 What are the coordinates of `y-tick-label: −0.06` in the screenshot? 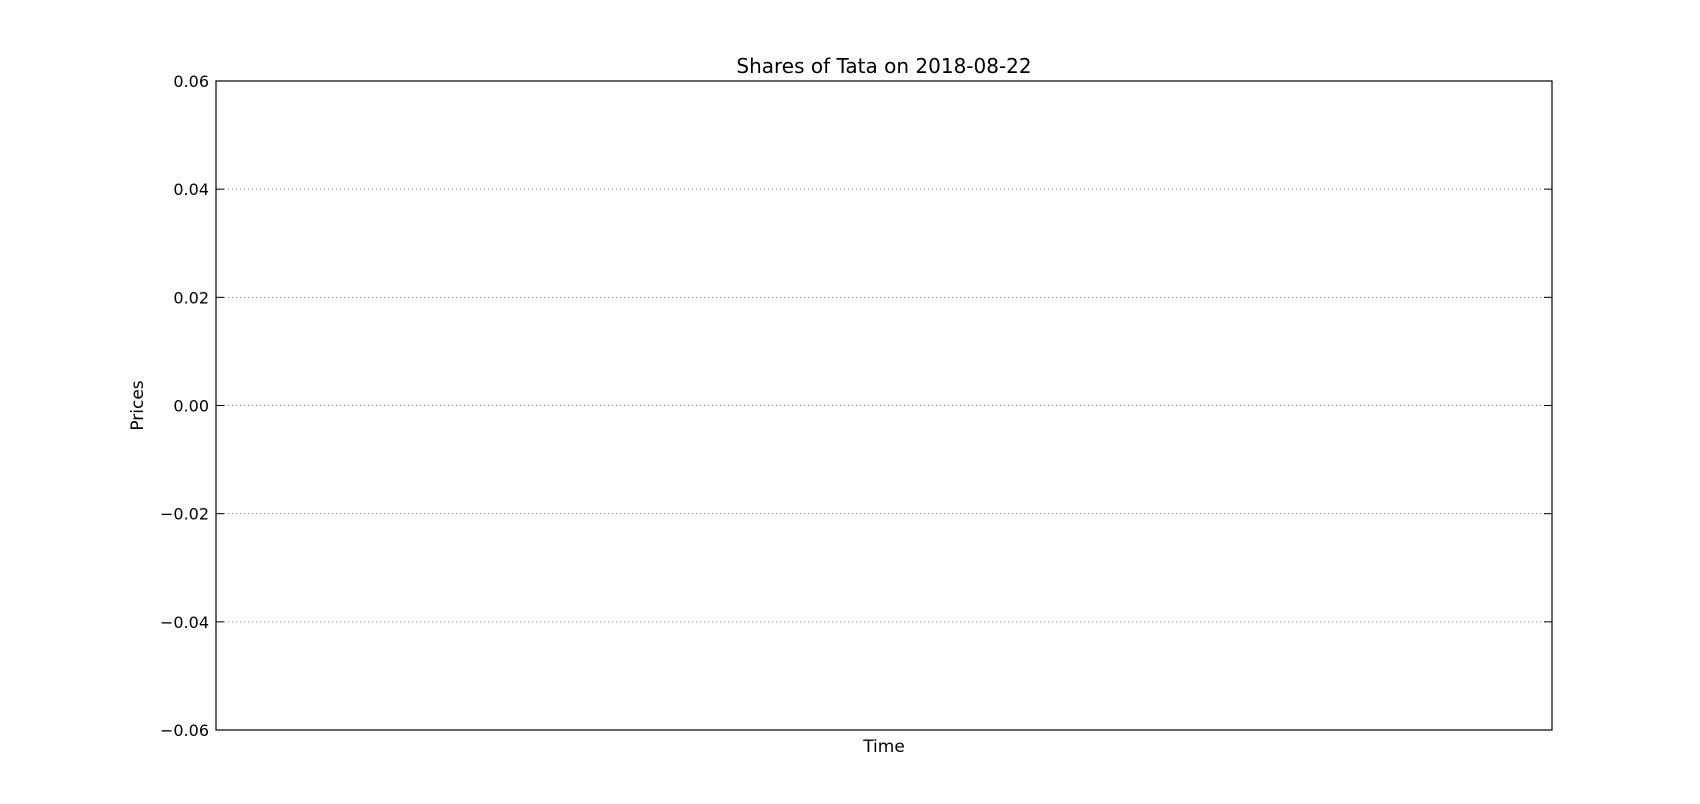 It's located at (184, 730).